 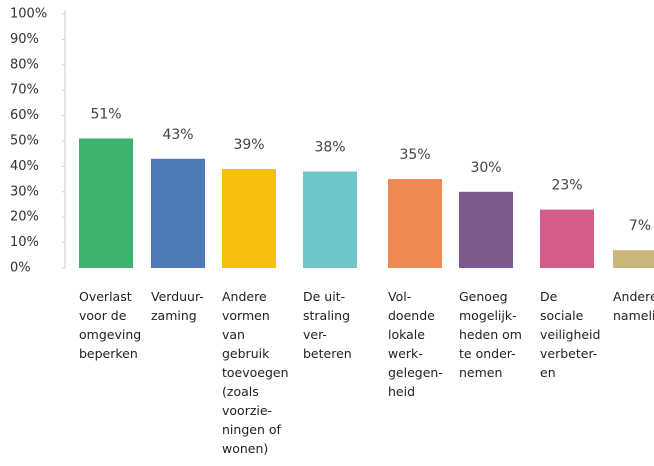 I want to click on value-label: 30%, so click(x=485, y=168).